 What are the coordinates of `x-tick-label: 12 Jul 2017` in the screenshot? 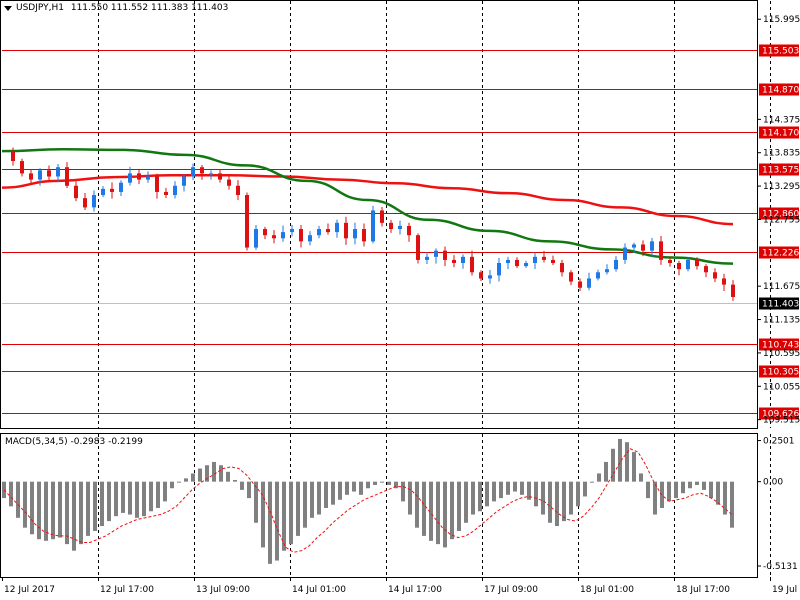 It's located at (29, 590).